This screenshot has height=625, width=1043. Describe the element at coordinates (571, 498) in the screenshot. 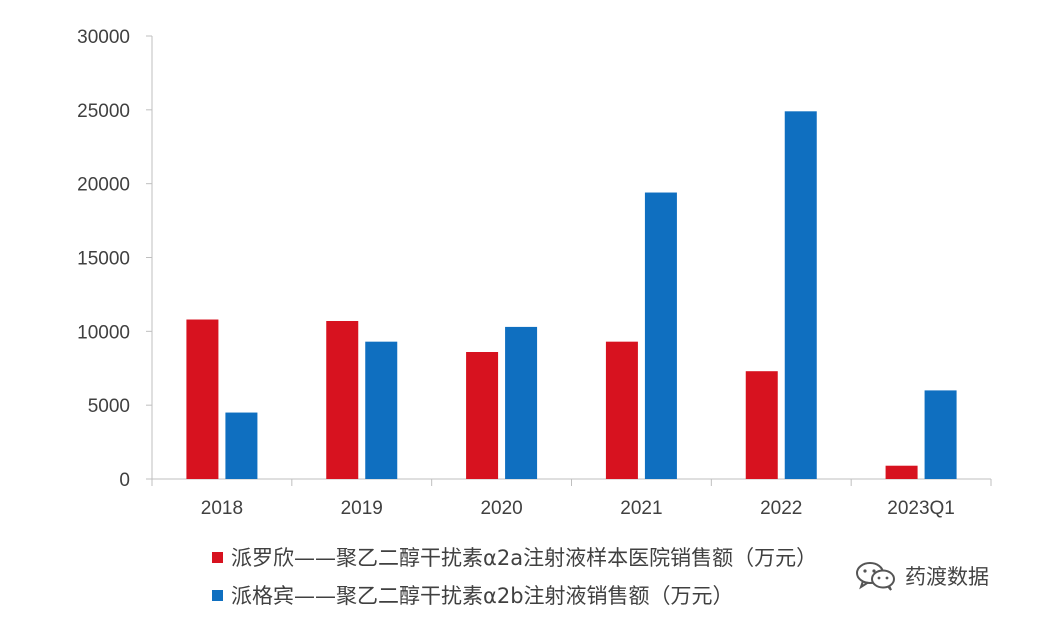

I see `x-axis: 2018 2019 2020 2021 2022 2023Q1` at that location.